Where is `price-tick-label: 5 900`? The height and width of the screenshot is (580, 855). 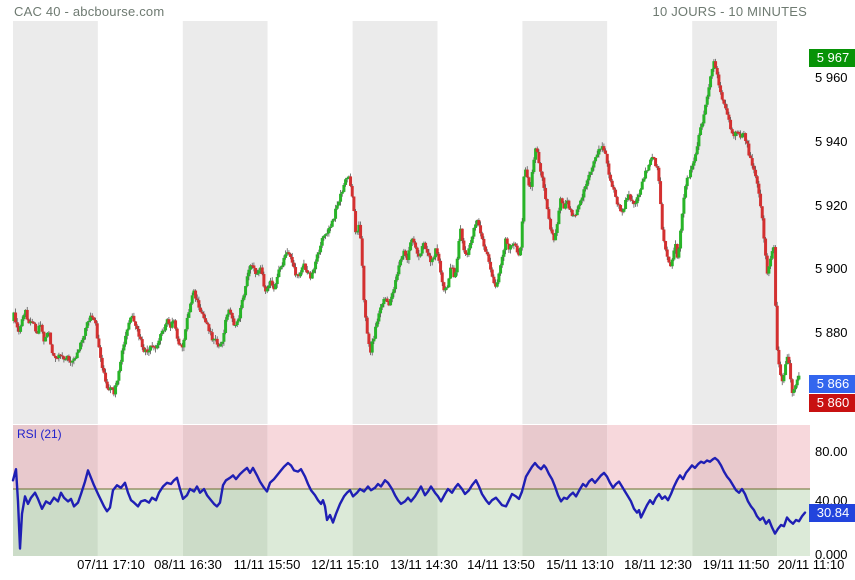 price-tick-label: 5 900 is located at coordinates (831, 269).